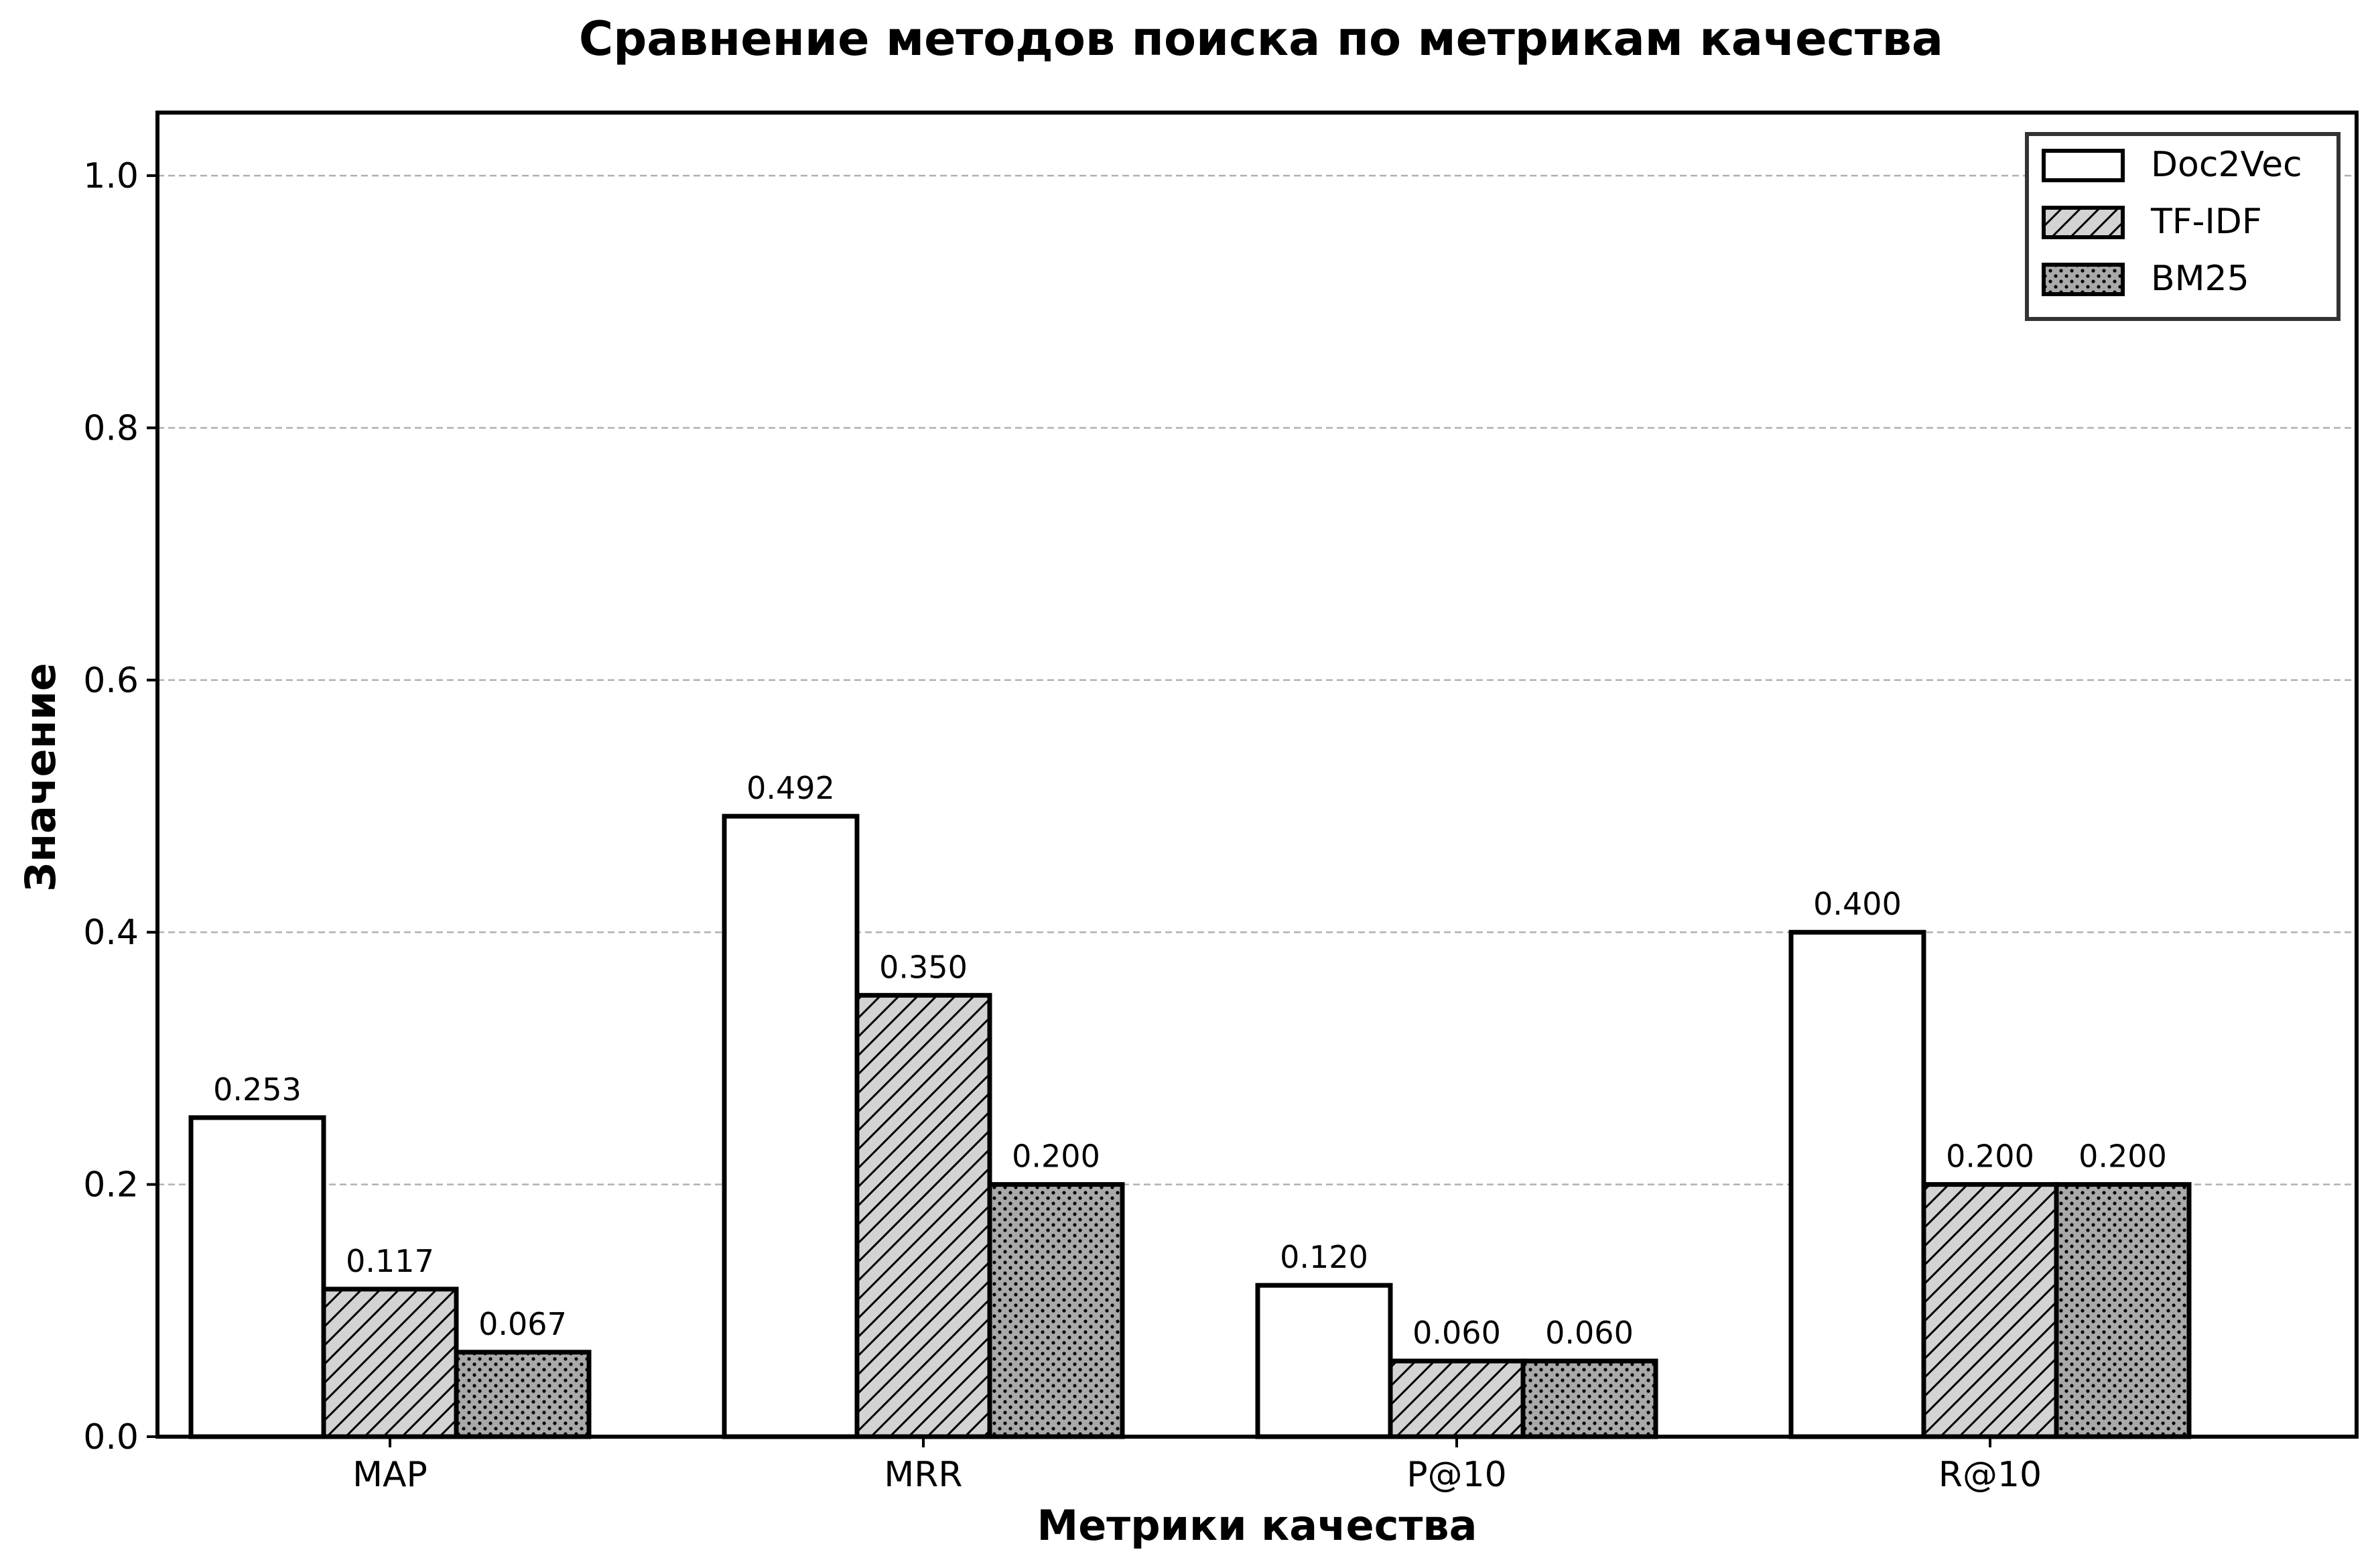 The image size is (2372, 1568). What do you see at coordinates (111, 176) in the screenshot?
I see `y-tick-label: 1.0` at bounding box center [111, 176].